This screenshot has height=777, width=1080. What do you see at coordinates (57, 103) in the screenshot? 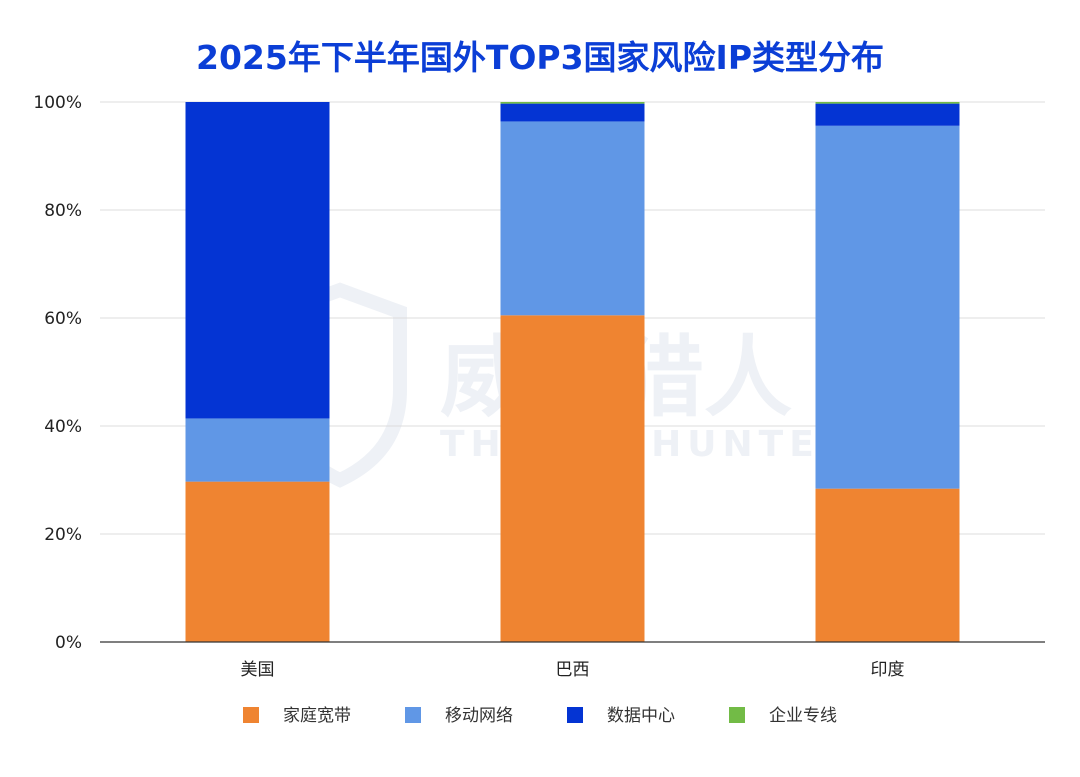
I see `y-tick-label: 100%` at bounding box center [57, 103].